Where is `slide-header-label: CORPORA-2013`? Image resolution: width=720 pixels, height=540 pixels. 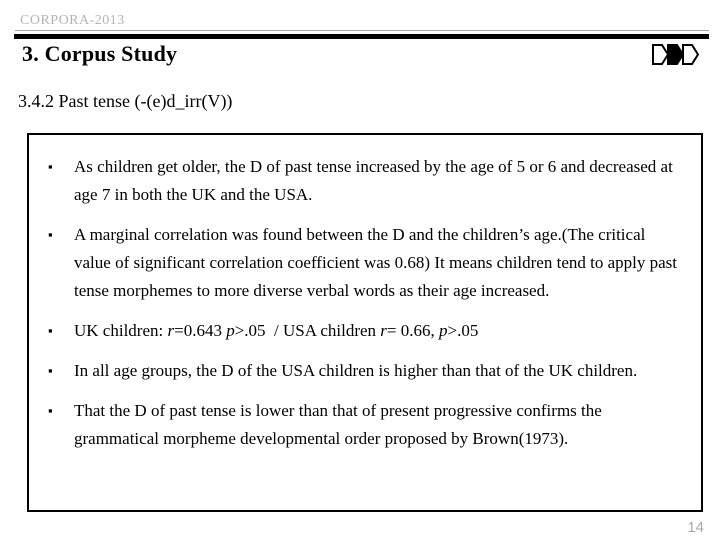 slide-header-label: CORPORA-2013 is located at coordinates (72, 20).